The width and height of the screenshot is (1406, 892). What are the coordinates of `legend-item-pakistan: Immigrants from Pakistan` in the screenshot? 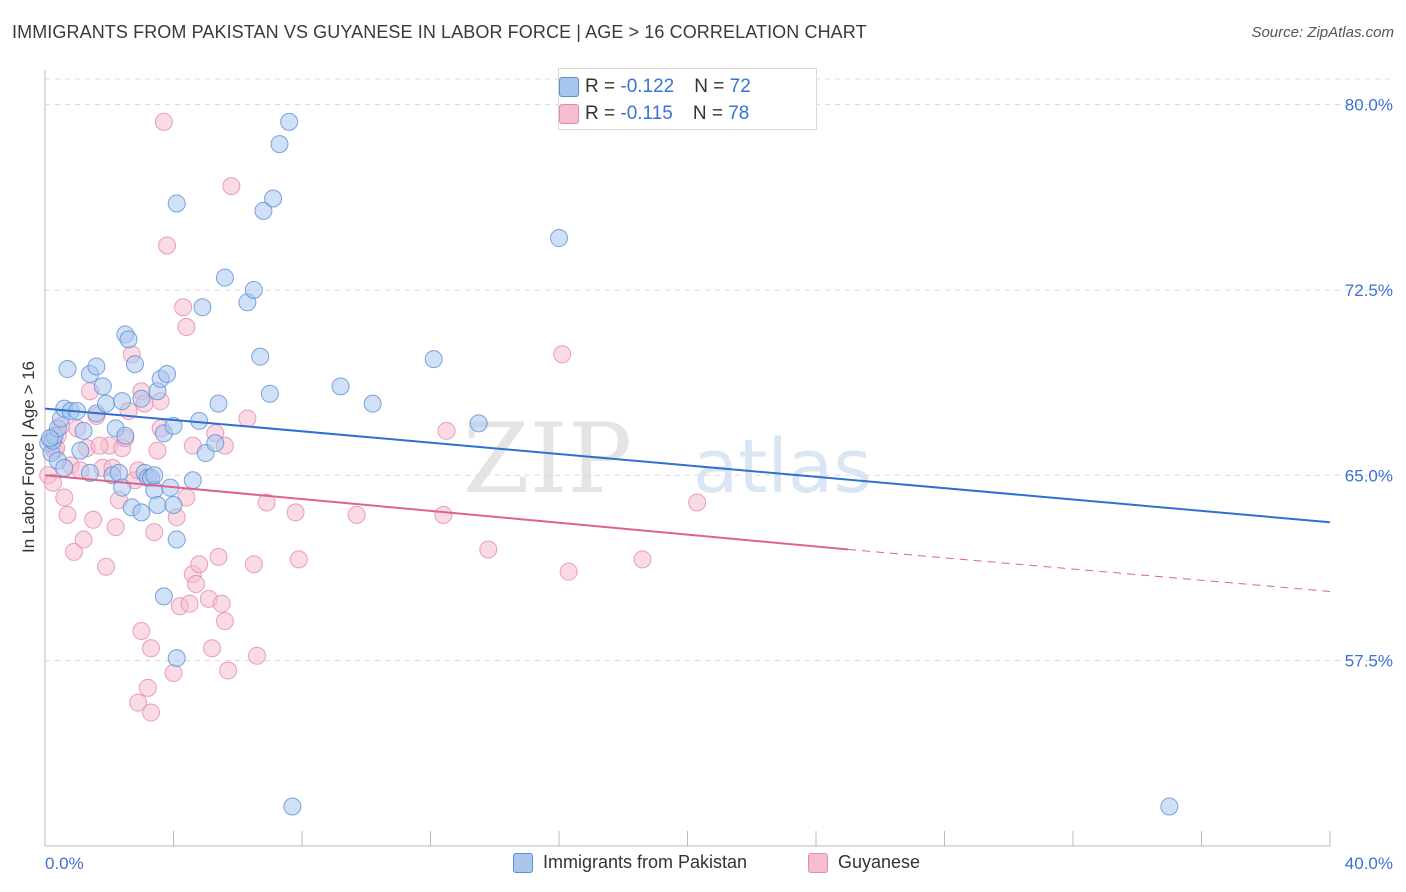 It's located at (630, 862).